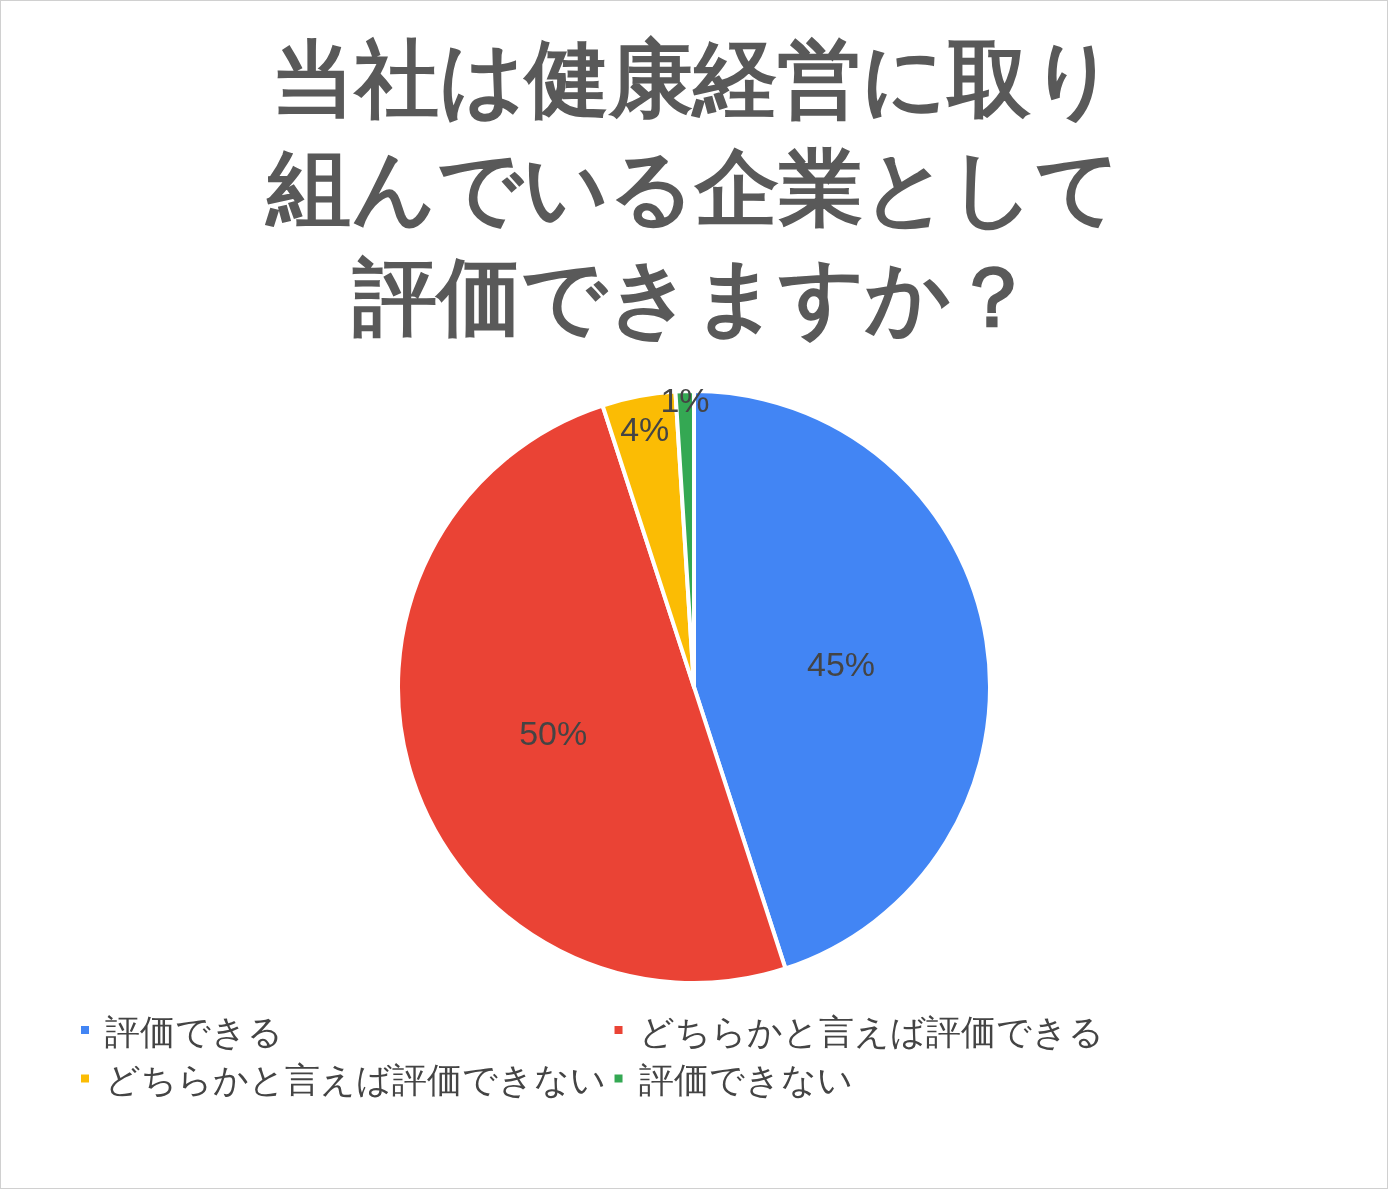 The height and width of the screenshot is (1189, 1388). What do you see at coordinates (553, 732) in the screenshot?
I see `data-label: 50%` at bounding box center [553, 732].